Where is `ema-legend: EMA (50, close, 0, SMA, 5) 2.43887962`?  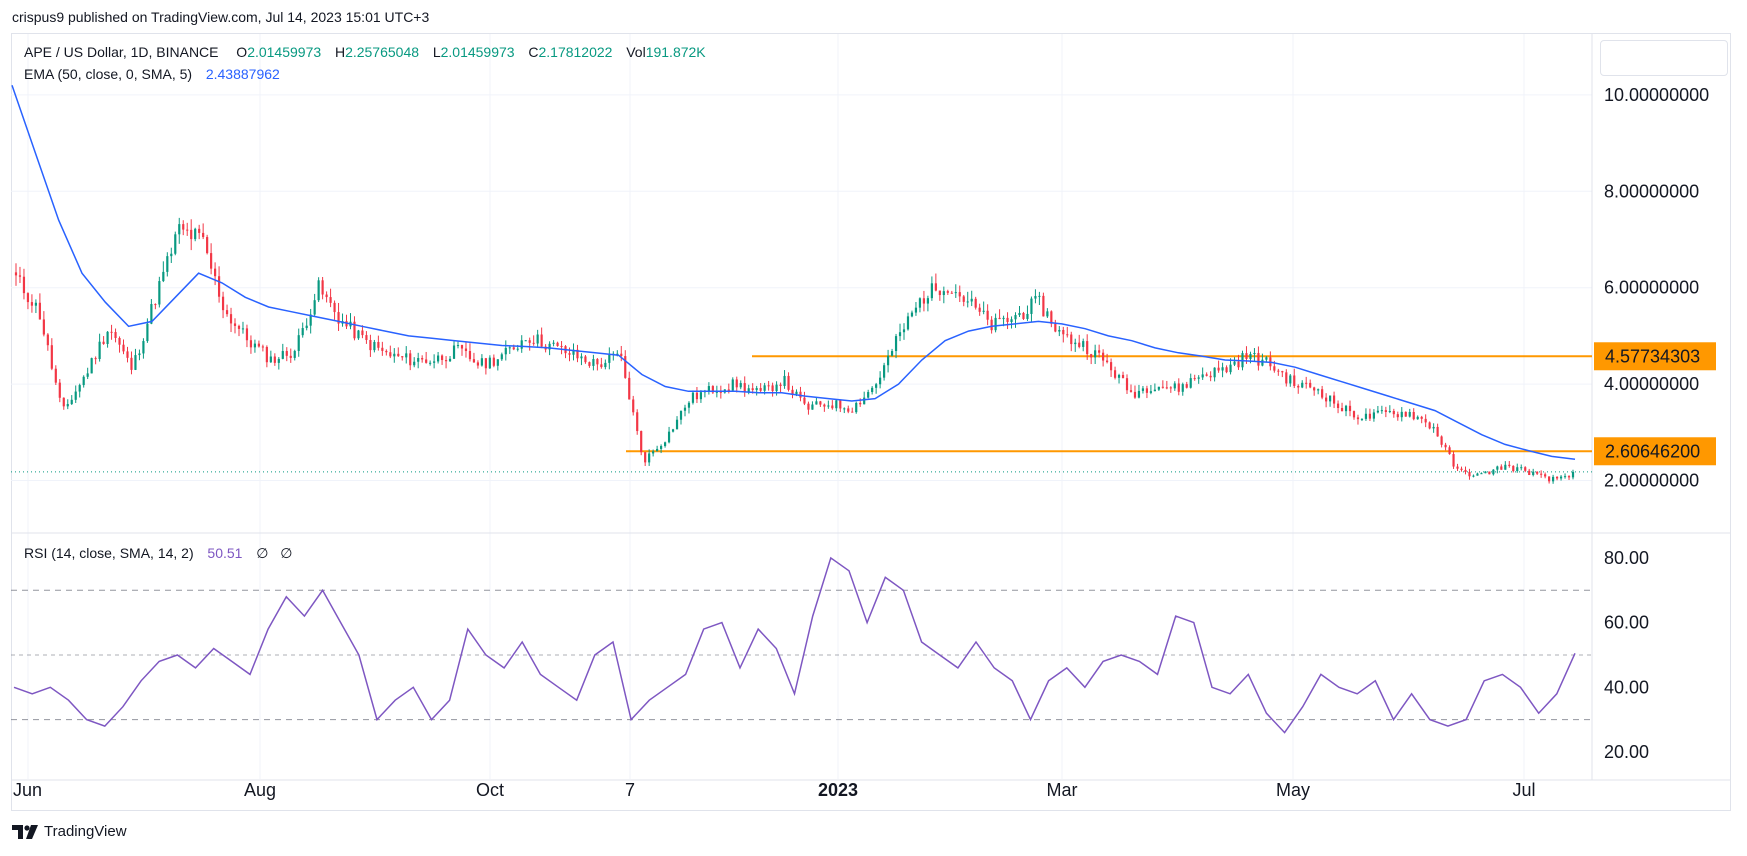 ema-legend: EMA (50, close, 0, SMA, 5) 2.43887962 is located at coordinates (152, 74).